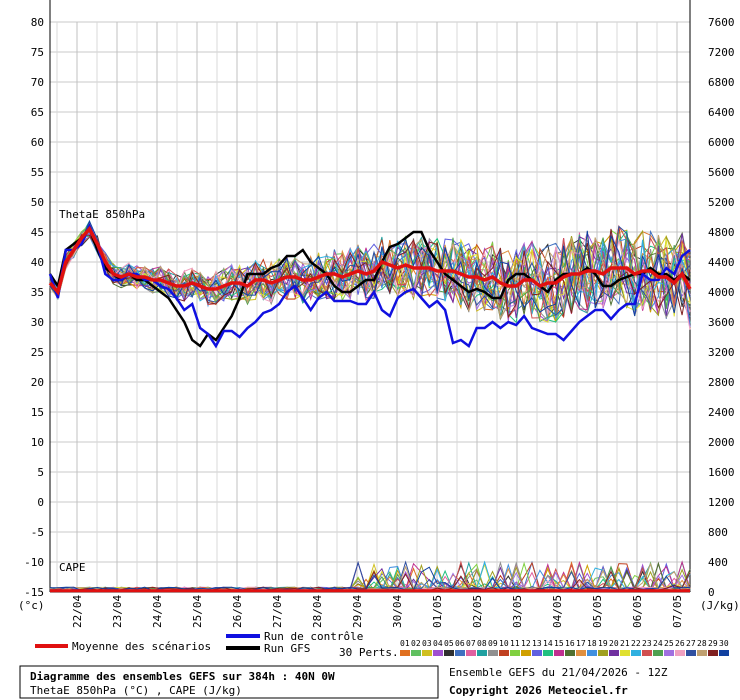  I want to click on title-box, so click(229, 682).